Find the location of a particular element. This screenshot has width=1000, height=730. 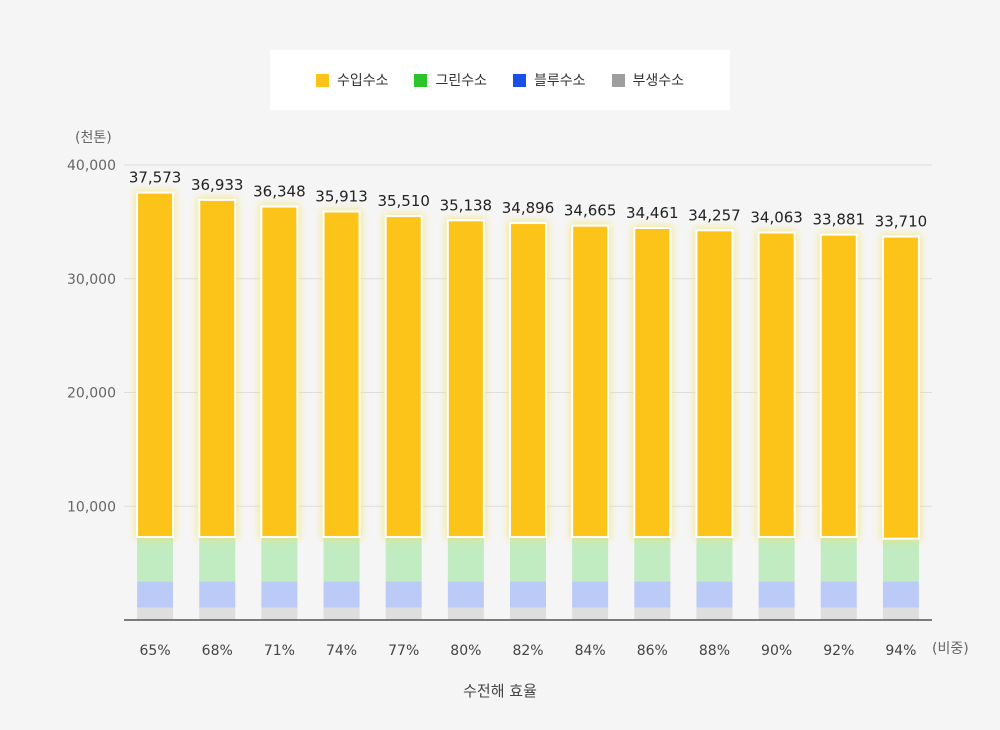

legend-item: 부생수소 is located at coordinates (648, 80).